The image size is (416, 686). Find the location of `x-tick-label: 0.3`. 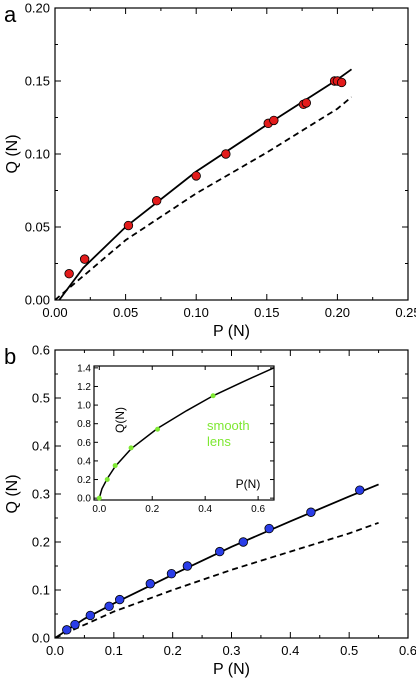

x-tick-label: 0.3 is located at coordinates (231, 650).